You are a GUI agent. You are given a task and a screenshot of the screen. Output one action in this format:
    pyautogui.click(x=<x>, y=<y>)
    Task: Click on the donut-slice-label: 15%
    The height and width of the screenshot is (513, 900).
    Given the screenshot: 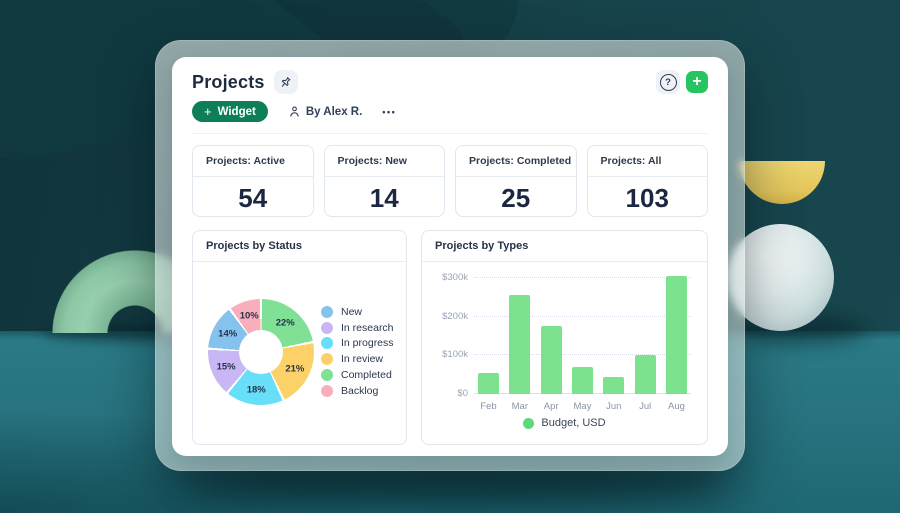 What is the action you would take?
    pyautogui.click(x=226, y=367)
    